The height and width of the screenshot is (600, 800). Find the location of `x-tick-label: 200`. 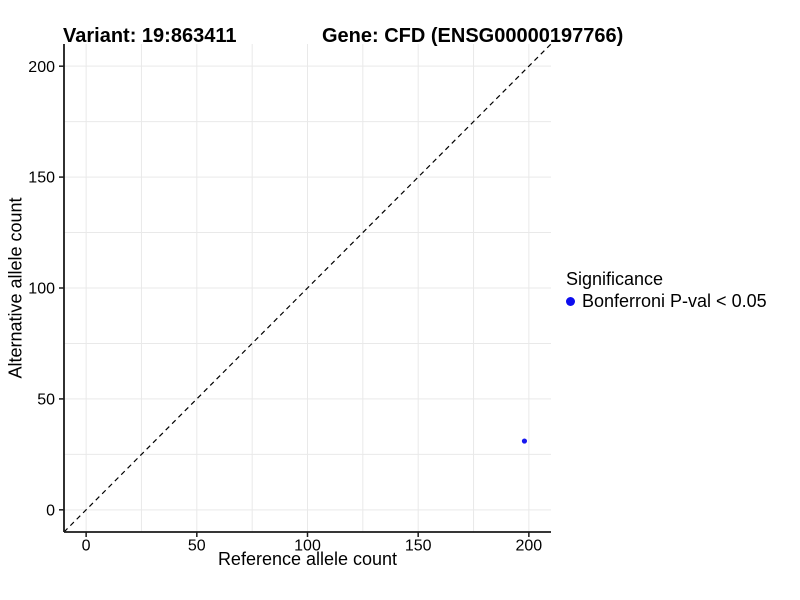

x-tick-label: 200 is located at coordinates (529, 545).